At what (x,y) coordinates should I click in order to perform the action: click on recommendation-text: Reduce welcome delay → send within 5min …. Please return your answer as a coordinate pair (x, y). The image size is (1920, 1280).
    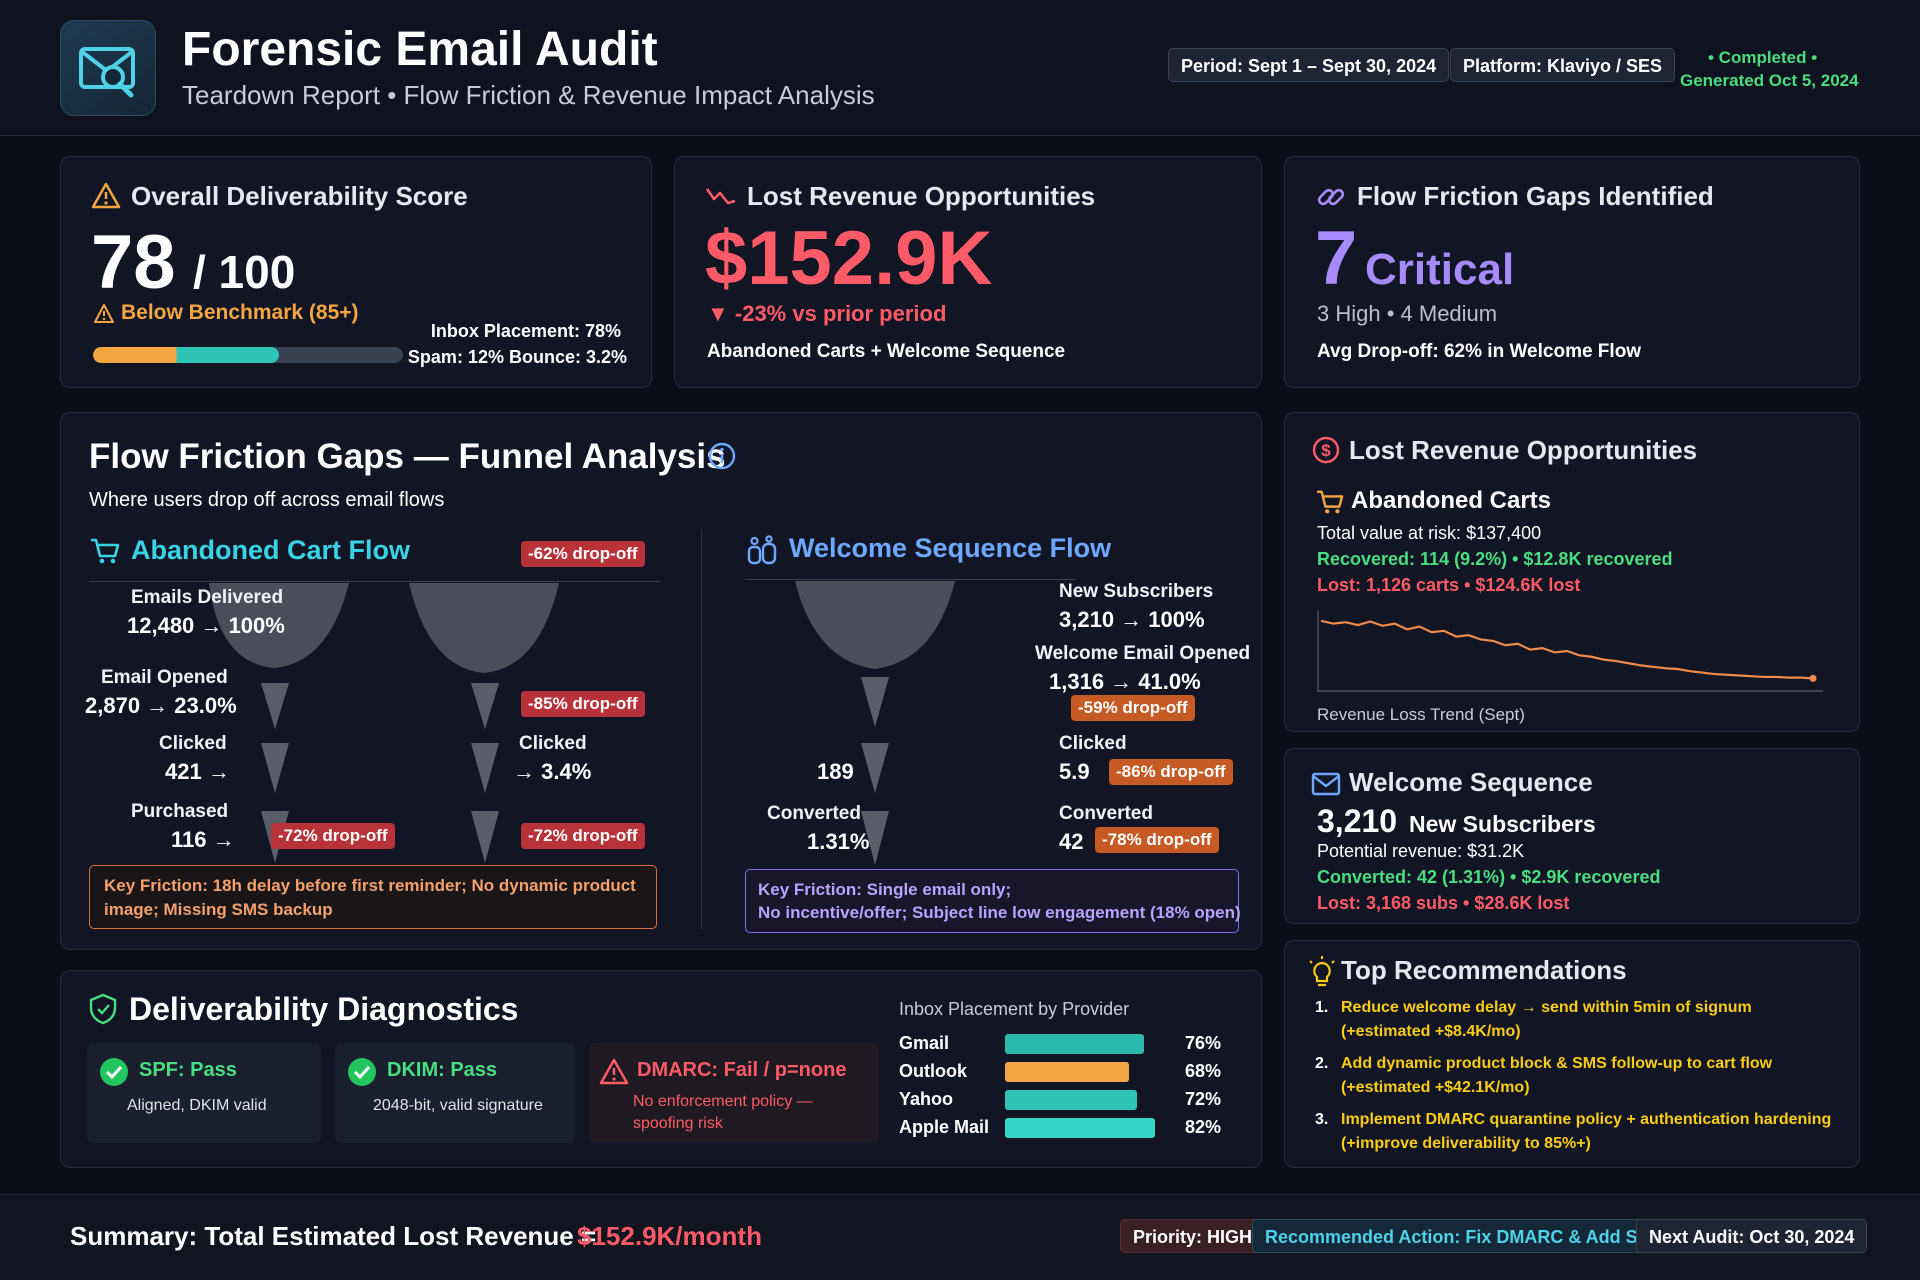
    Looking at the image, I should click on (1546, 1007).